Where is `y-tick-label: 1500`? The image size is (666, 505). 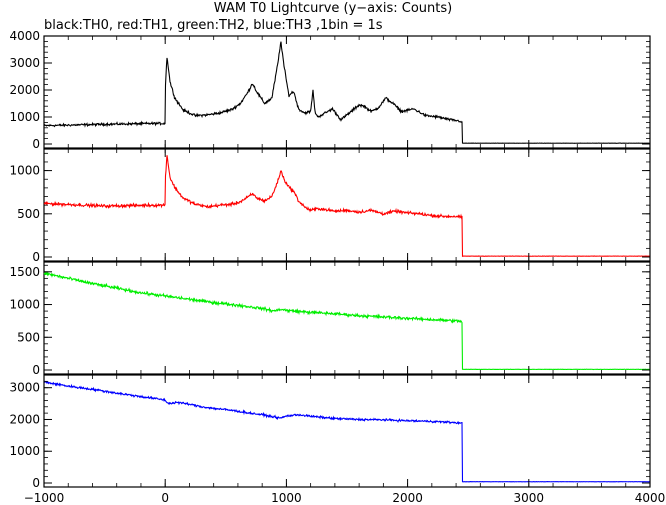 y-tick-label: 1500 is located at coordinates (24, 272).